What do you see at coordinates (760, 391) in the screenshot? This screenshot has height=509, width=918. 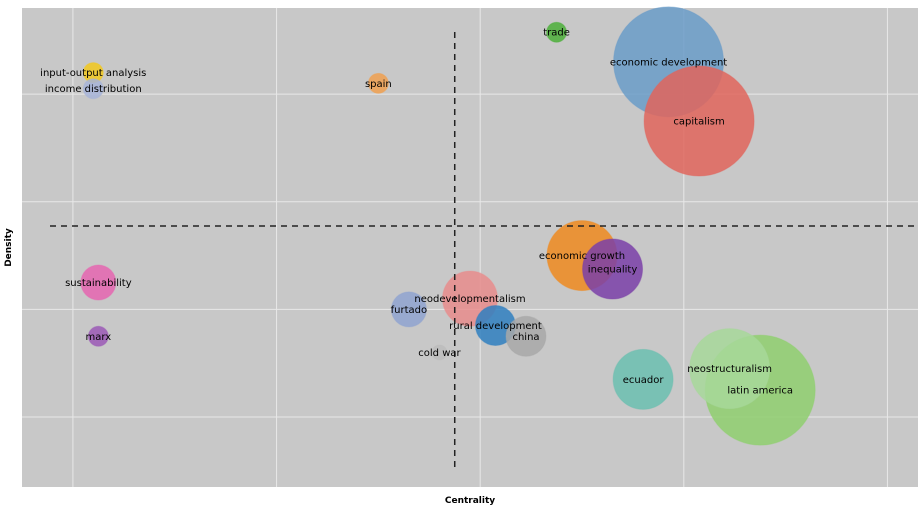 I see `bubble-label: latin america` at bounding box center [760, 391].